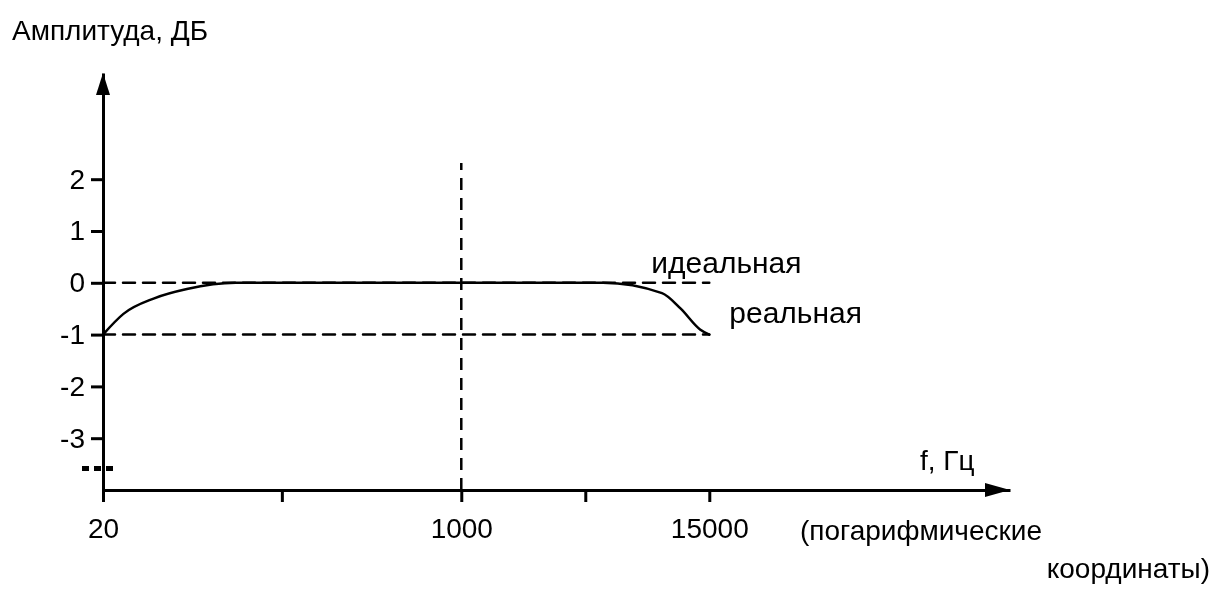  I want to click on y-tick-label: 2, so click(77, 179).